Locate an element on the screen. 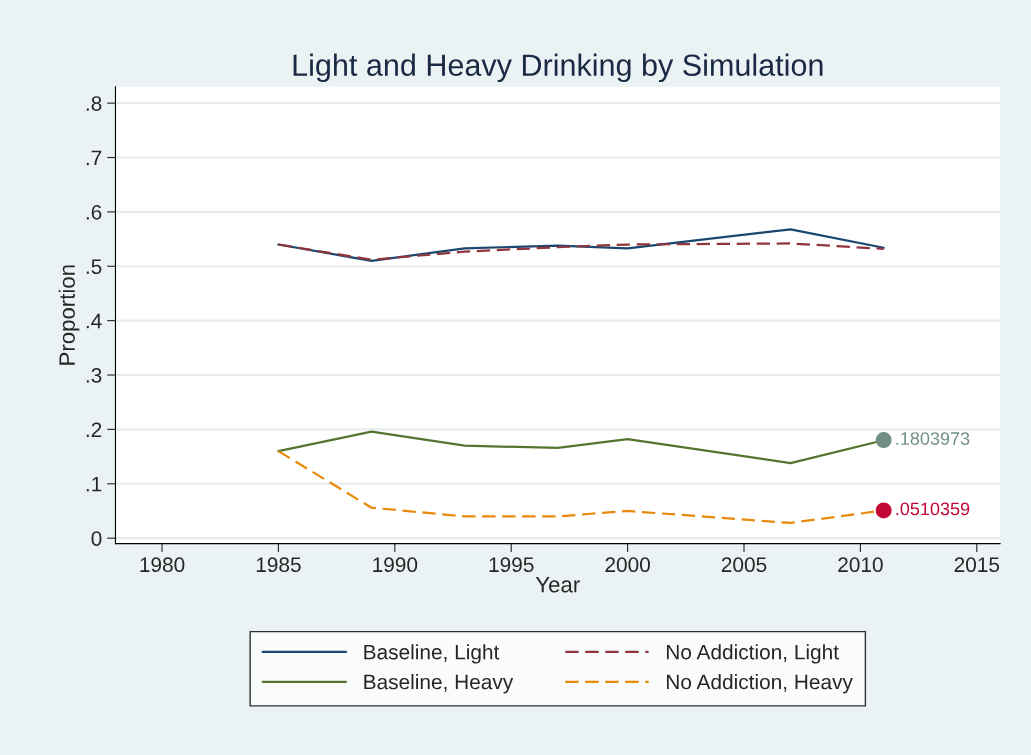 The image size is (1031, 755). x-tick-label: 2005 is located at coordinates (744, 565).